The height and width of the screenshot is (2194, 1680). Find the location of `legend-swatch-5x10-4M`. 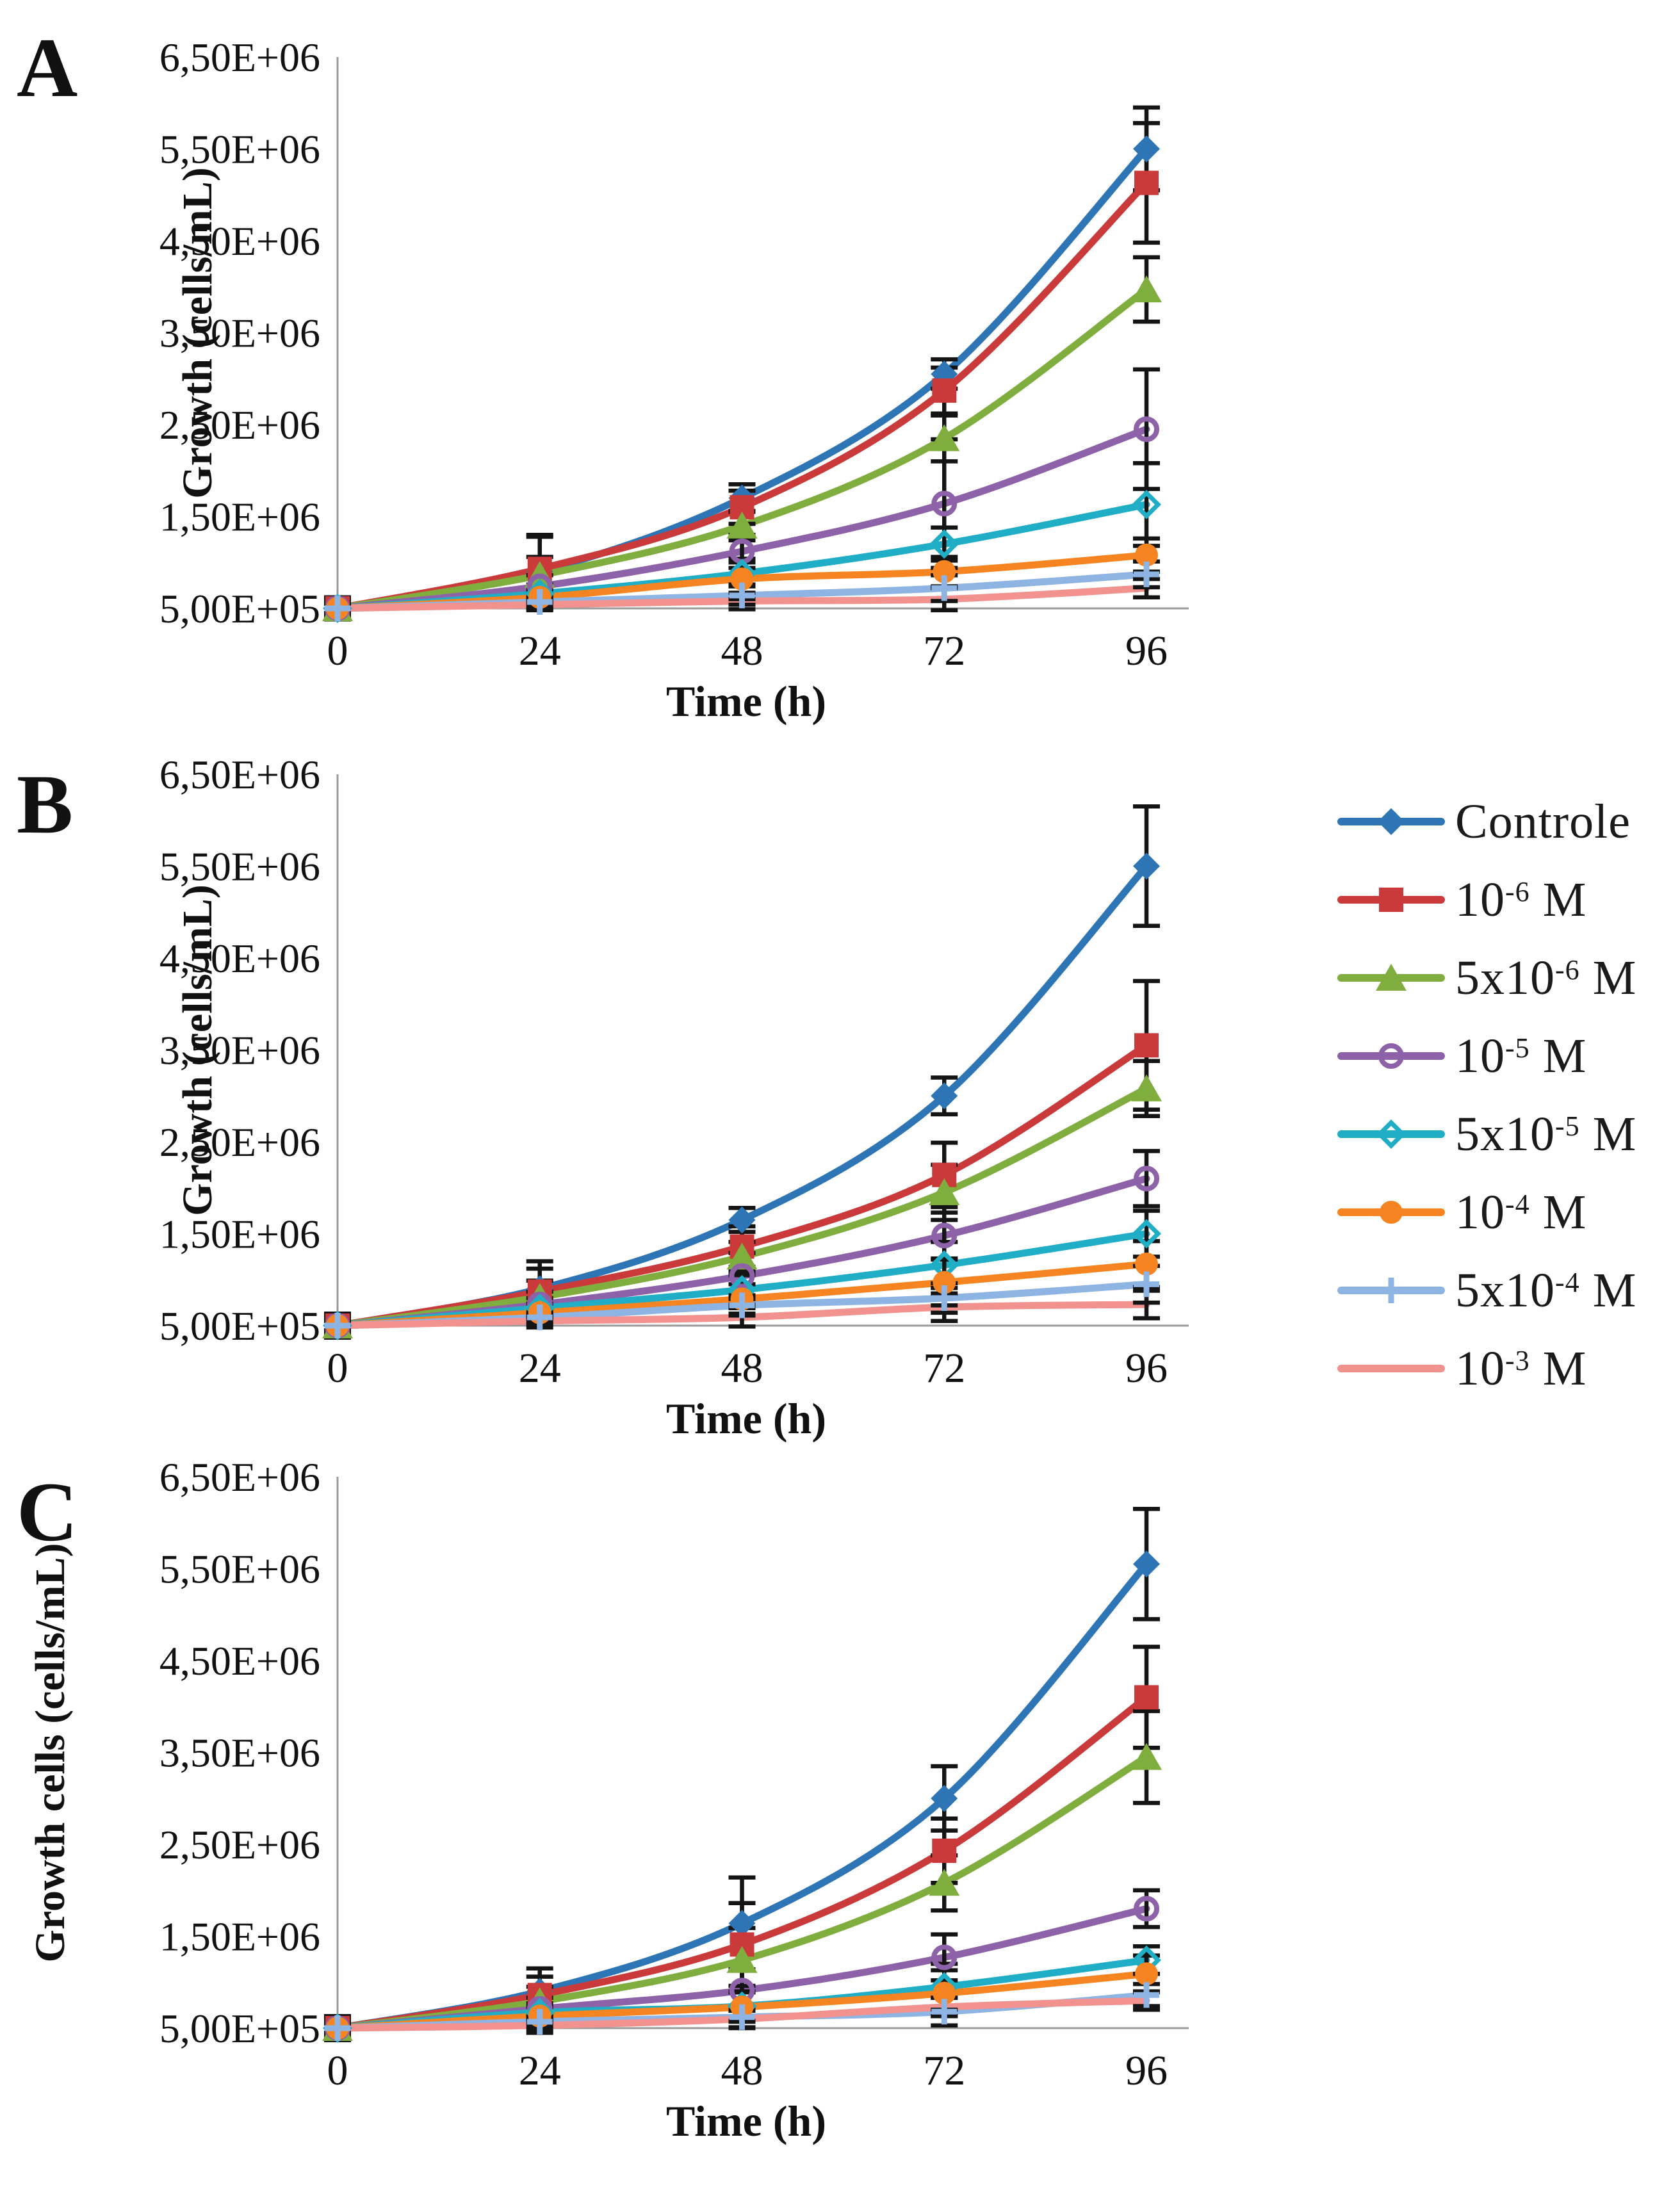

legend-swatch-5x10-4M is located at coordinates (1391, 1291).